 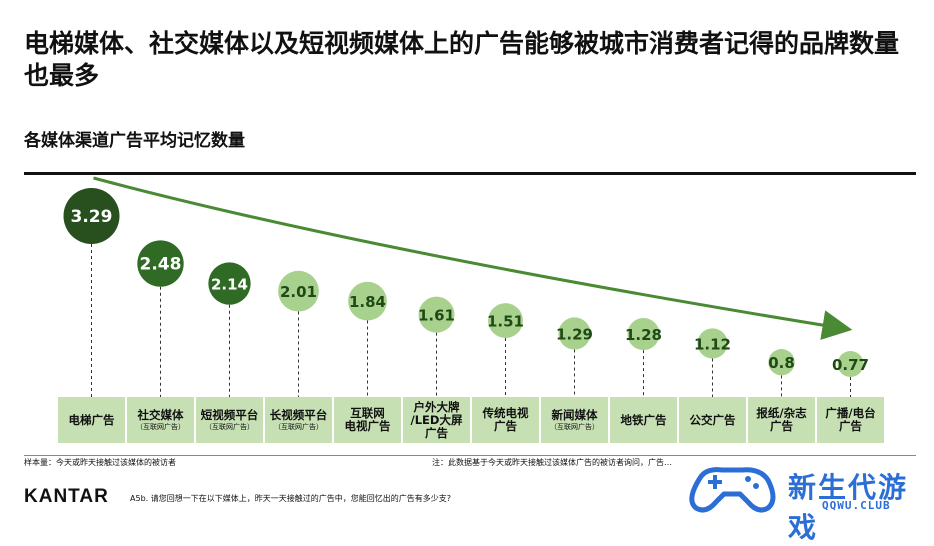 I want to click on kantar-logo: KANTAR, so click(x=66, y=496).